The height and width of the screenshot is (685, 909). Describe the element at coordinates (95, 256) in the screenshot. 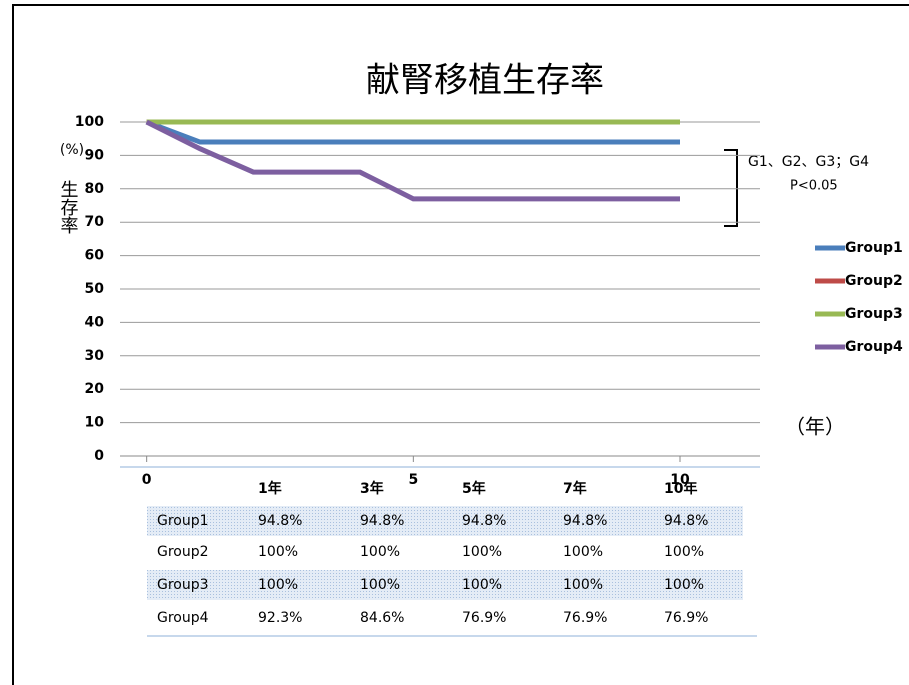

I see `y-tick-label: 60` at that location.